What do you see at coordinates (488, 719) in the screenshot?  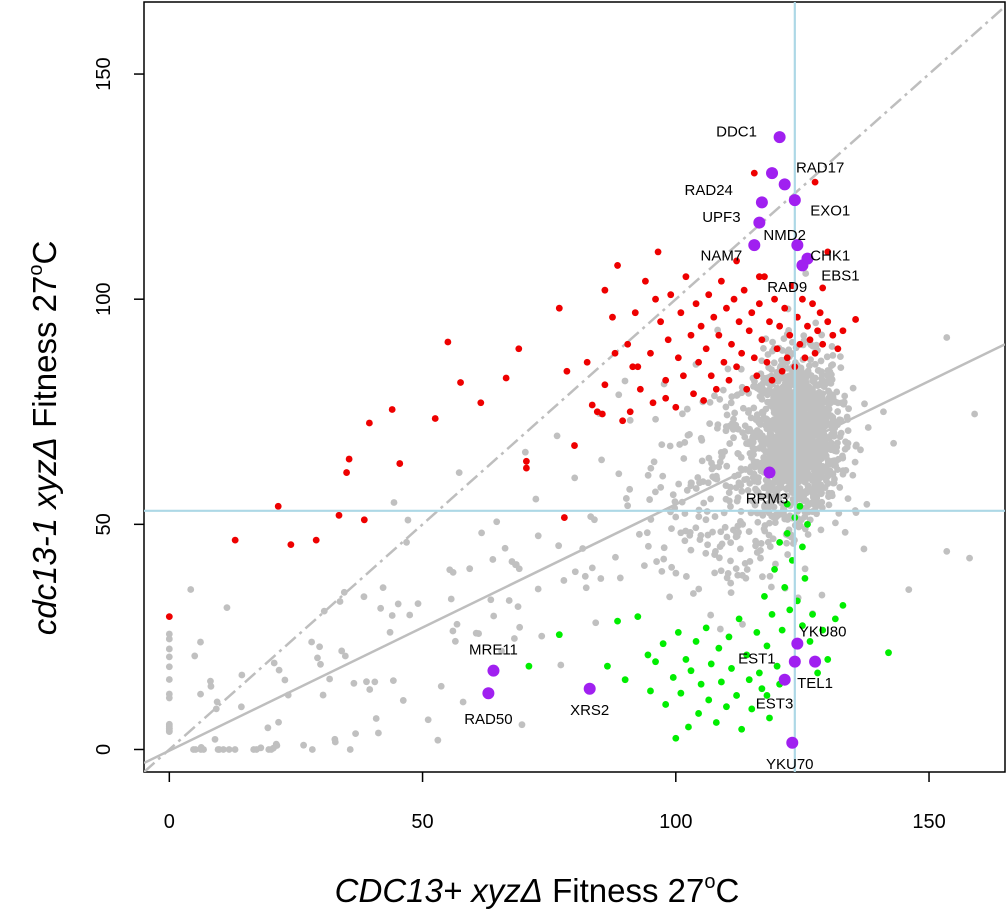 I see `gene-label-rad50: RAD50` at bounding box center [488, 719].